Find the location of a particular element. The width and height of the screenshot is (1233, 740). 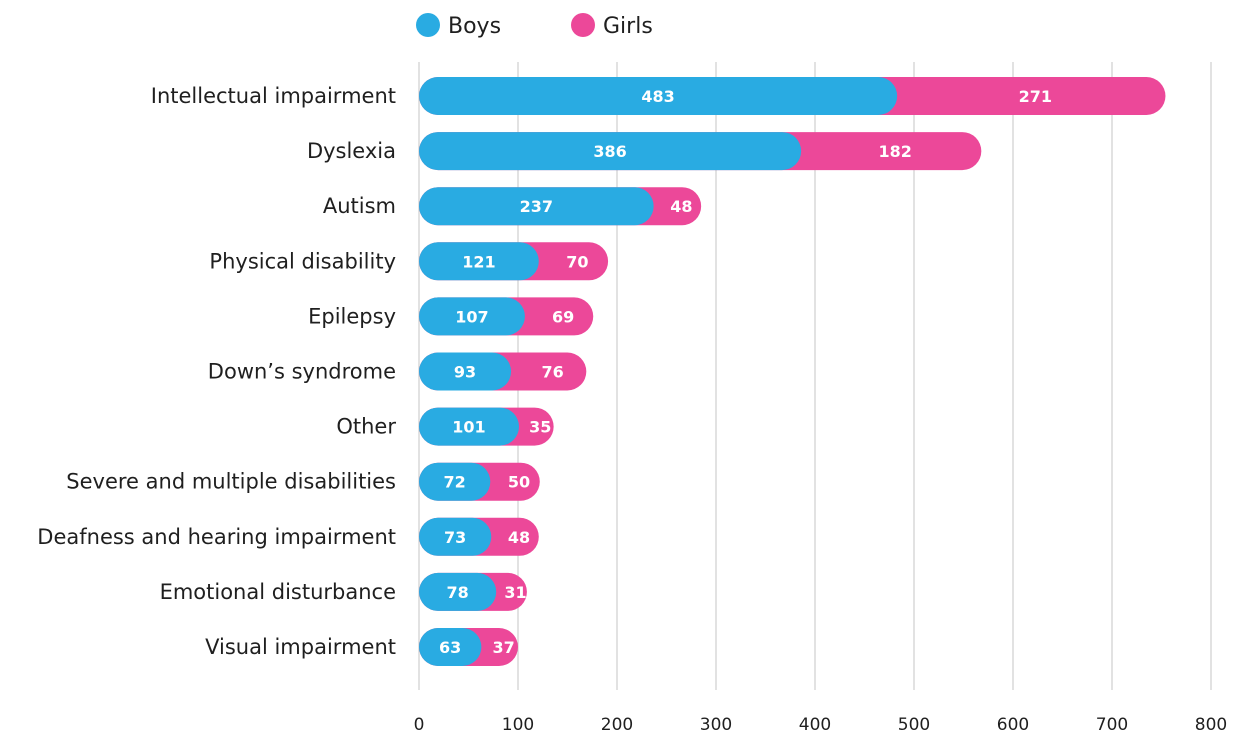

category-label: Visual impairment is located at coordinates (300, 647).